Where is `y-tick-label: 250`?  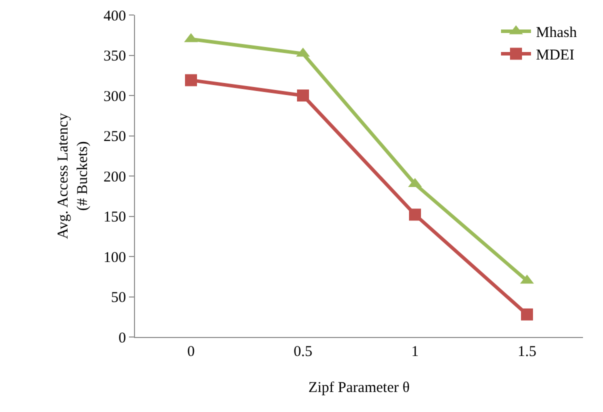
y-tick-label: 250 is located at coordinates (115, 137).